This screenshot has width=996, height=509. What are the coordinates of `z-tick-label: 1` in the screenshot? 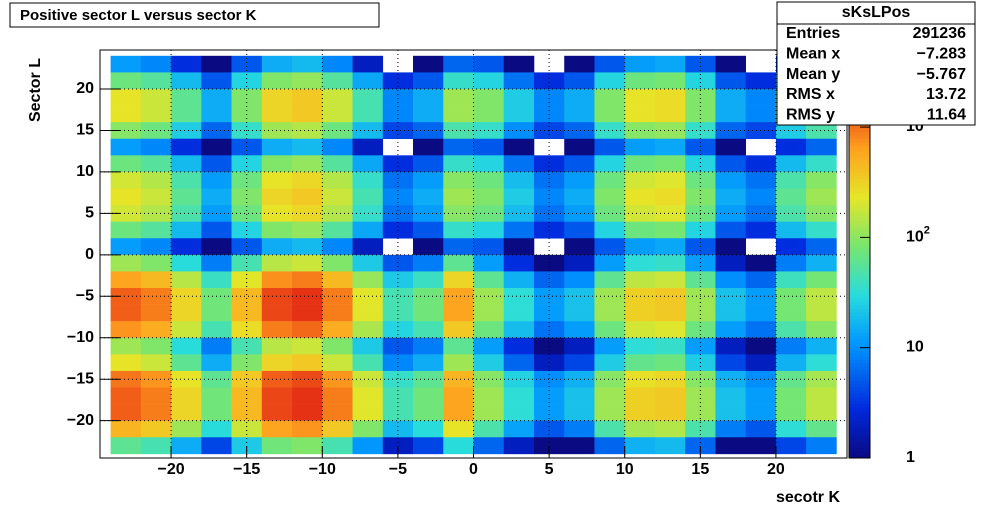 It's located at (910, 457).